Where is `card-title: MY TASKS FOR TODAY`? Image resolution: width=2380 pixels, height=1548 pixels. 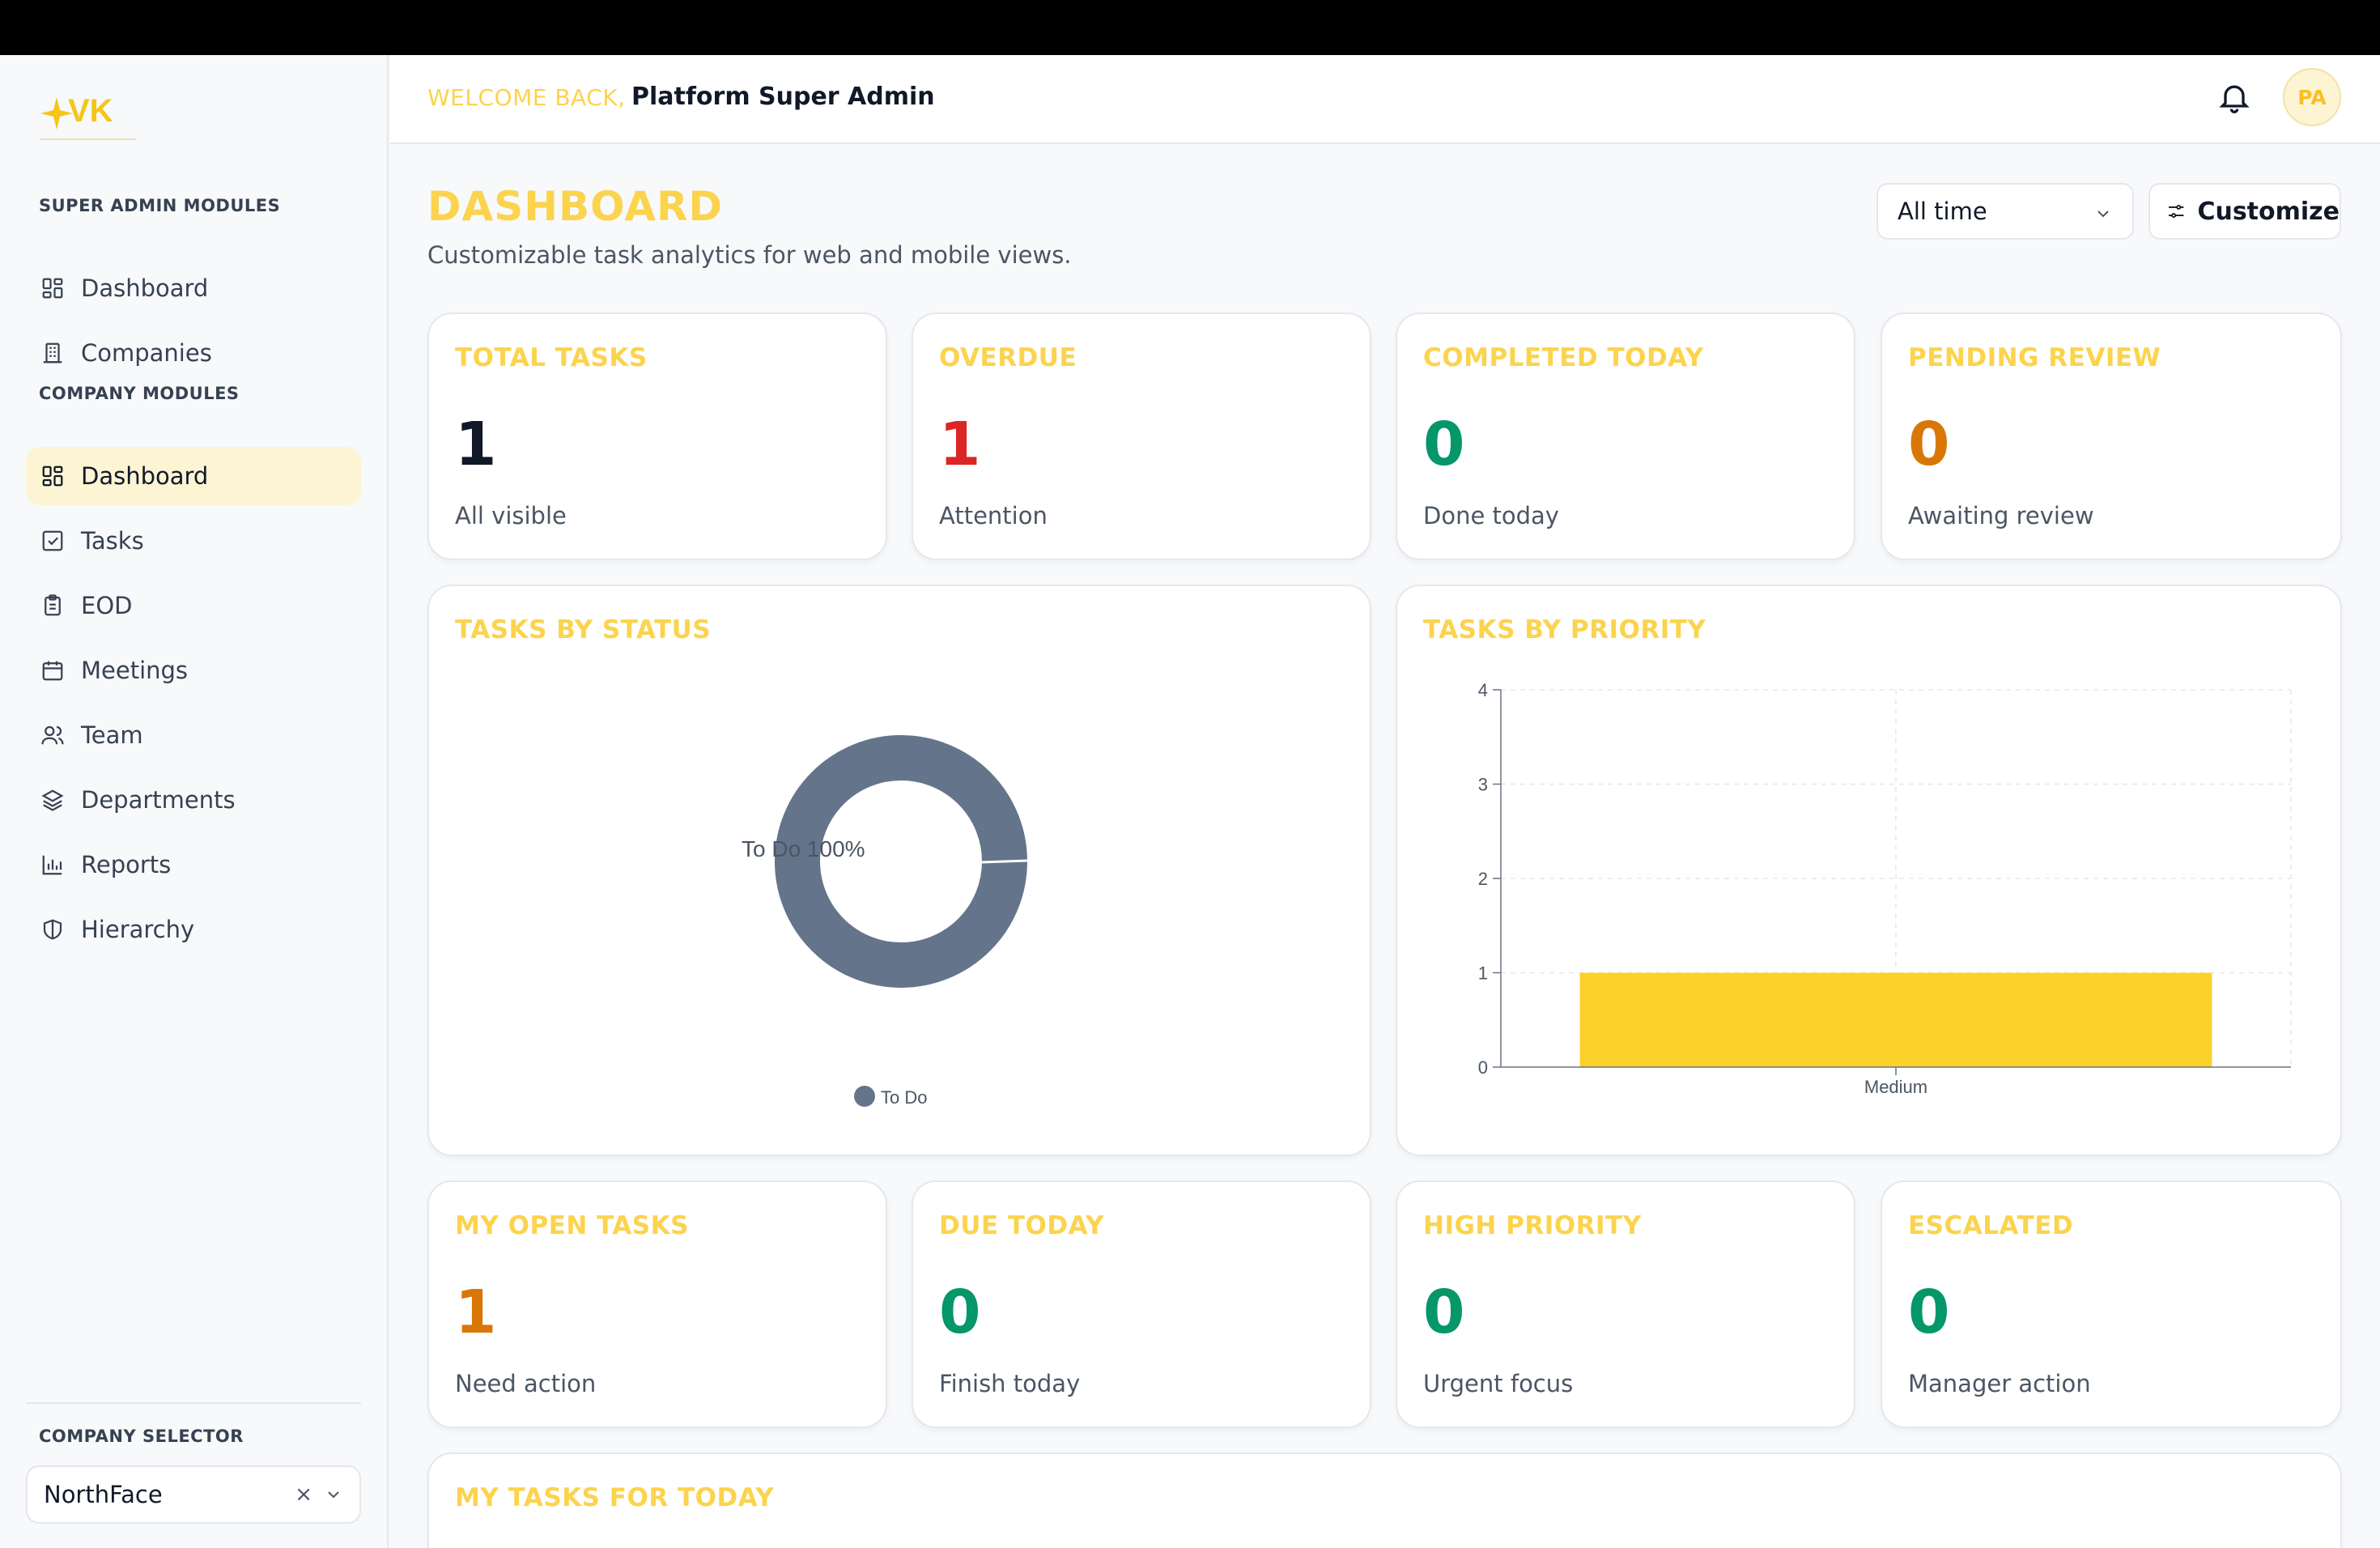 card-title: MY TASKS FOR TODAY is located at coordinates (615, 1498).